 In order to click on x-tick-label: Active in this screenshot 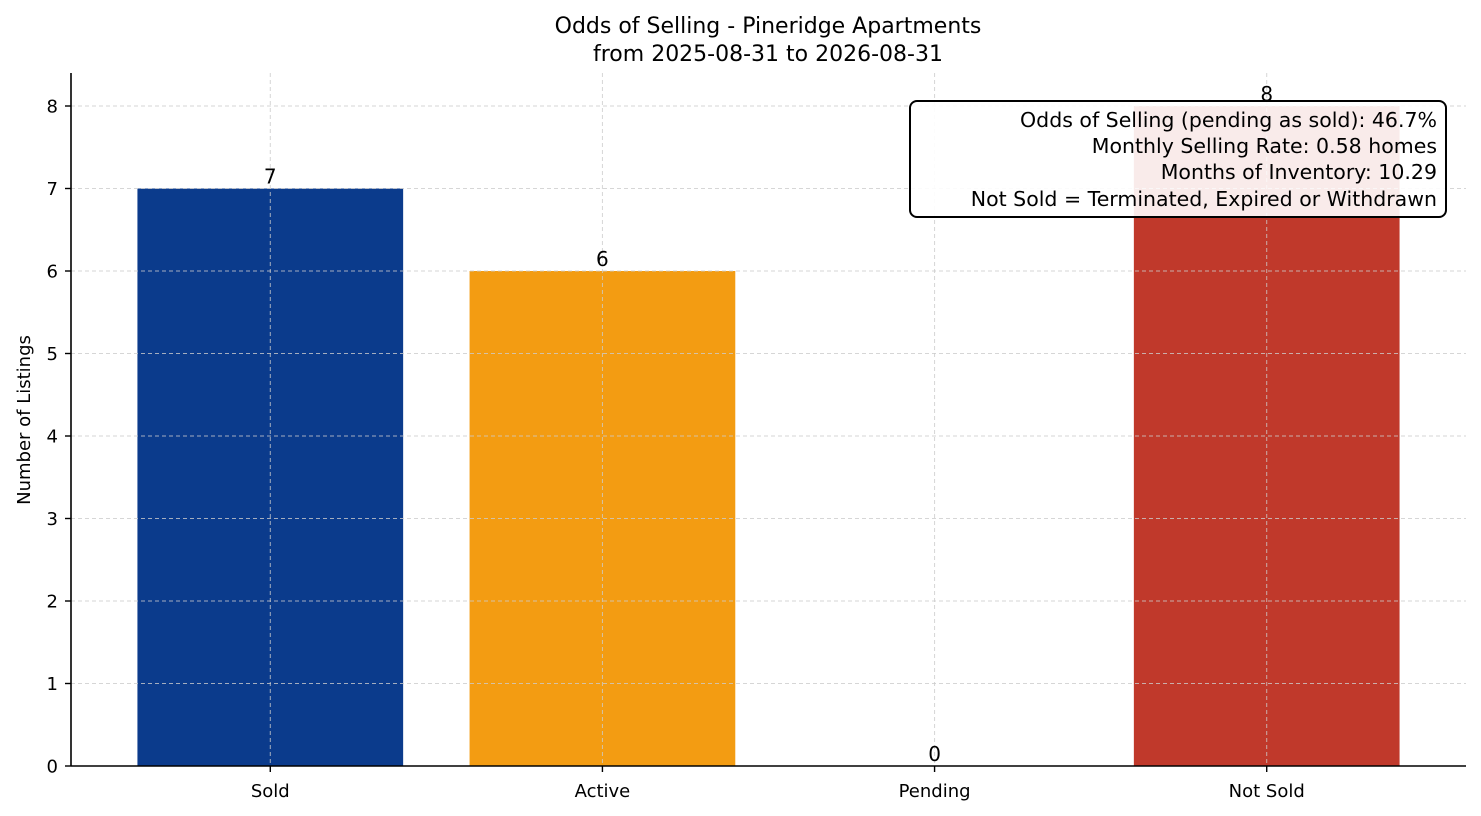, I will do `click(603, 791)`.